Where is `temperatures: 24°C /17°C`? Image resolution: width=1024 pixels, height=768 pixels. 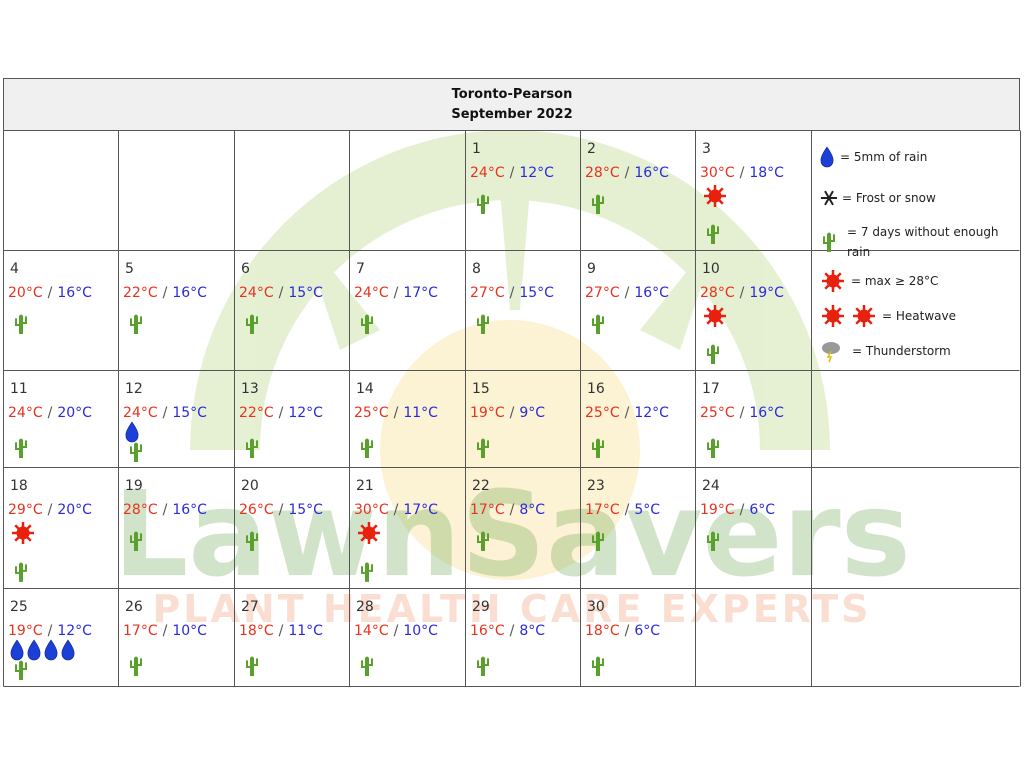 temperatures: 24°C /17°C is located at coordinates (396, 293).